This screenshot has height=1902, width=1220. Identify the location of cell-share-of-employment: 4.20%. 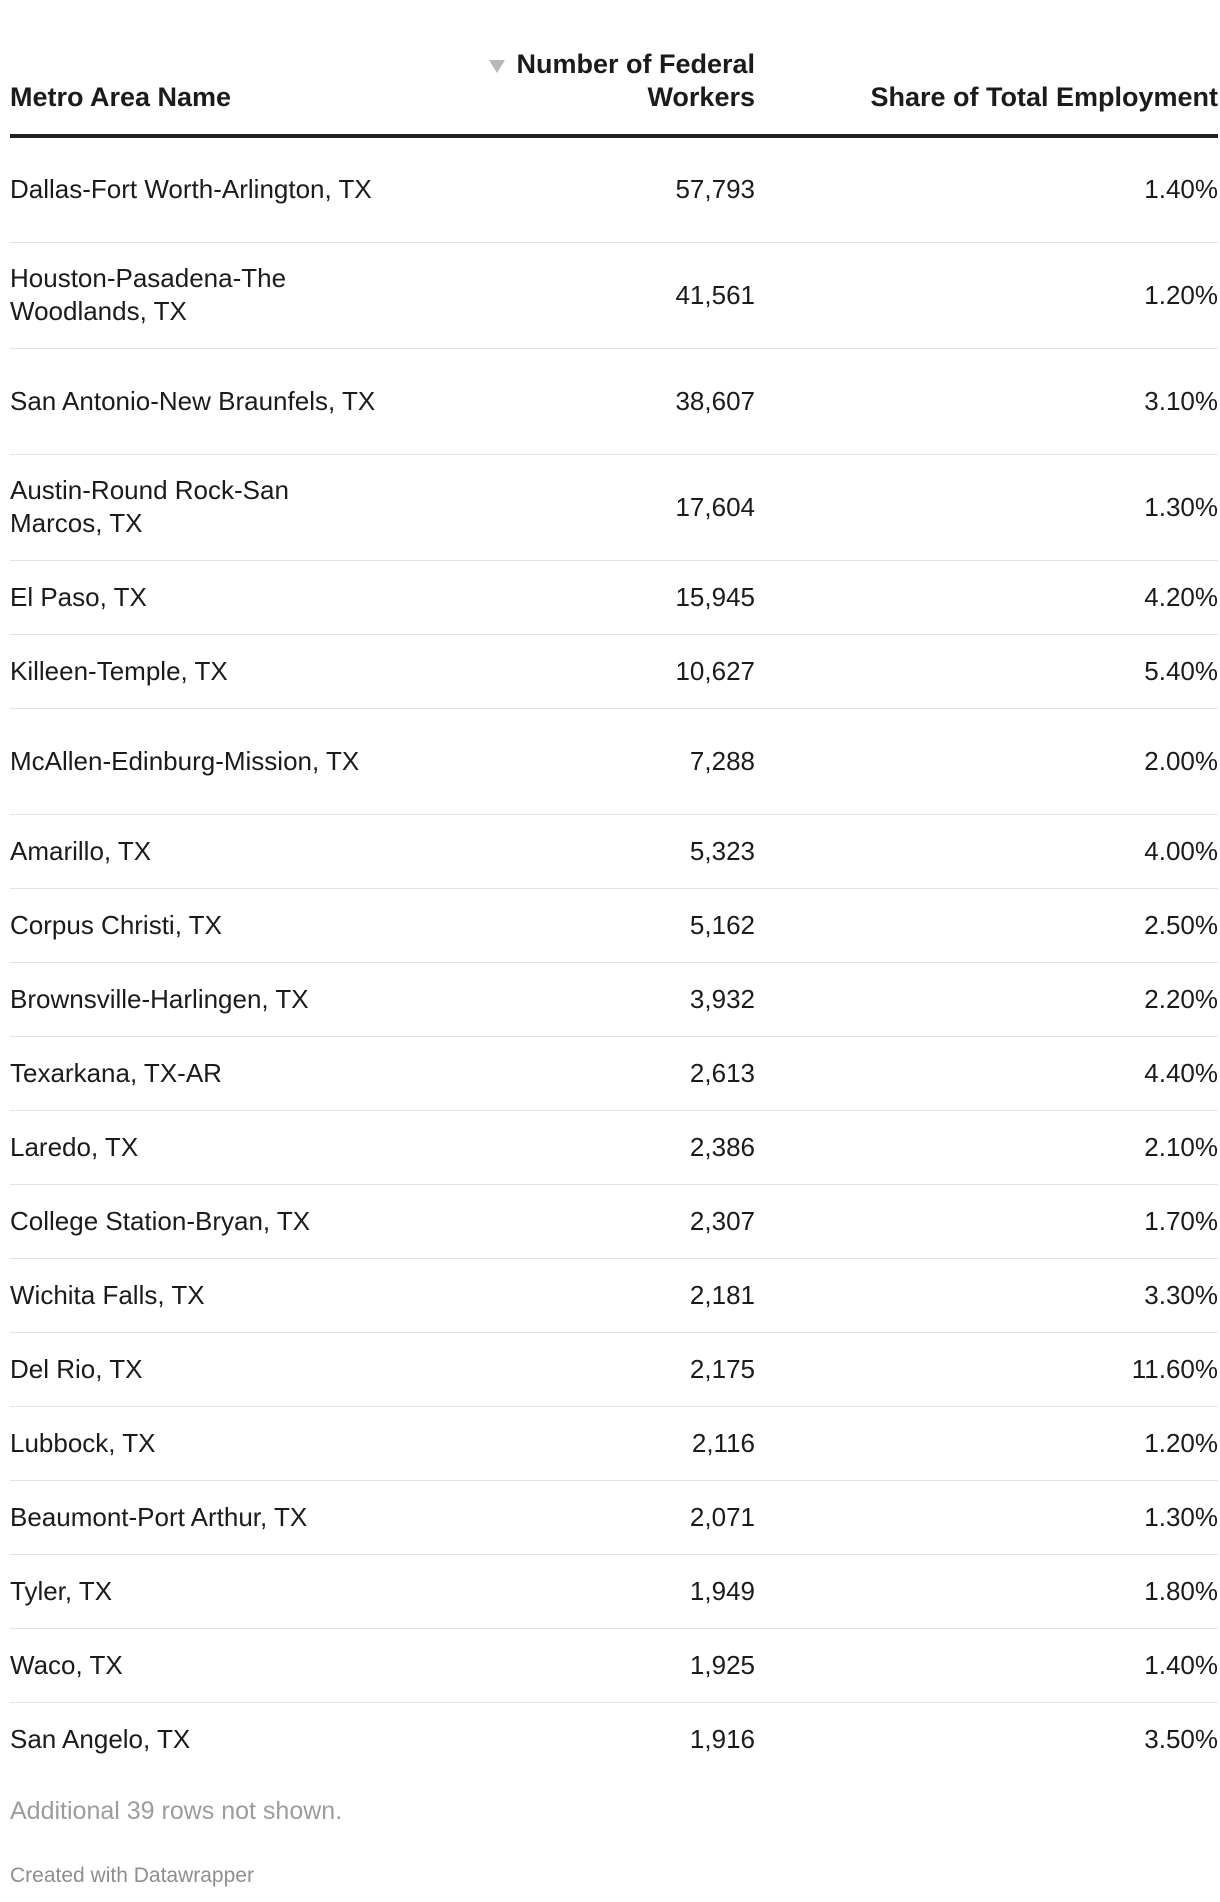
(986, 597).